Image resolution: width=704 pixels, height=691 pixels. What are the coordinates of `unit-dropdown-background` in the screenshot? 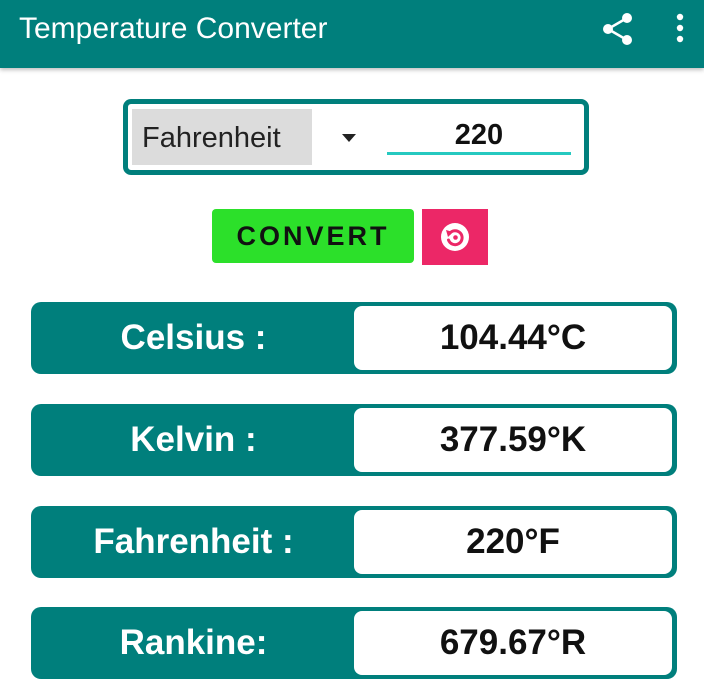 It's located at (222, 137).